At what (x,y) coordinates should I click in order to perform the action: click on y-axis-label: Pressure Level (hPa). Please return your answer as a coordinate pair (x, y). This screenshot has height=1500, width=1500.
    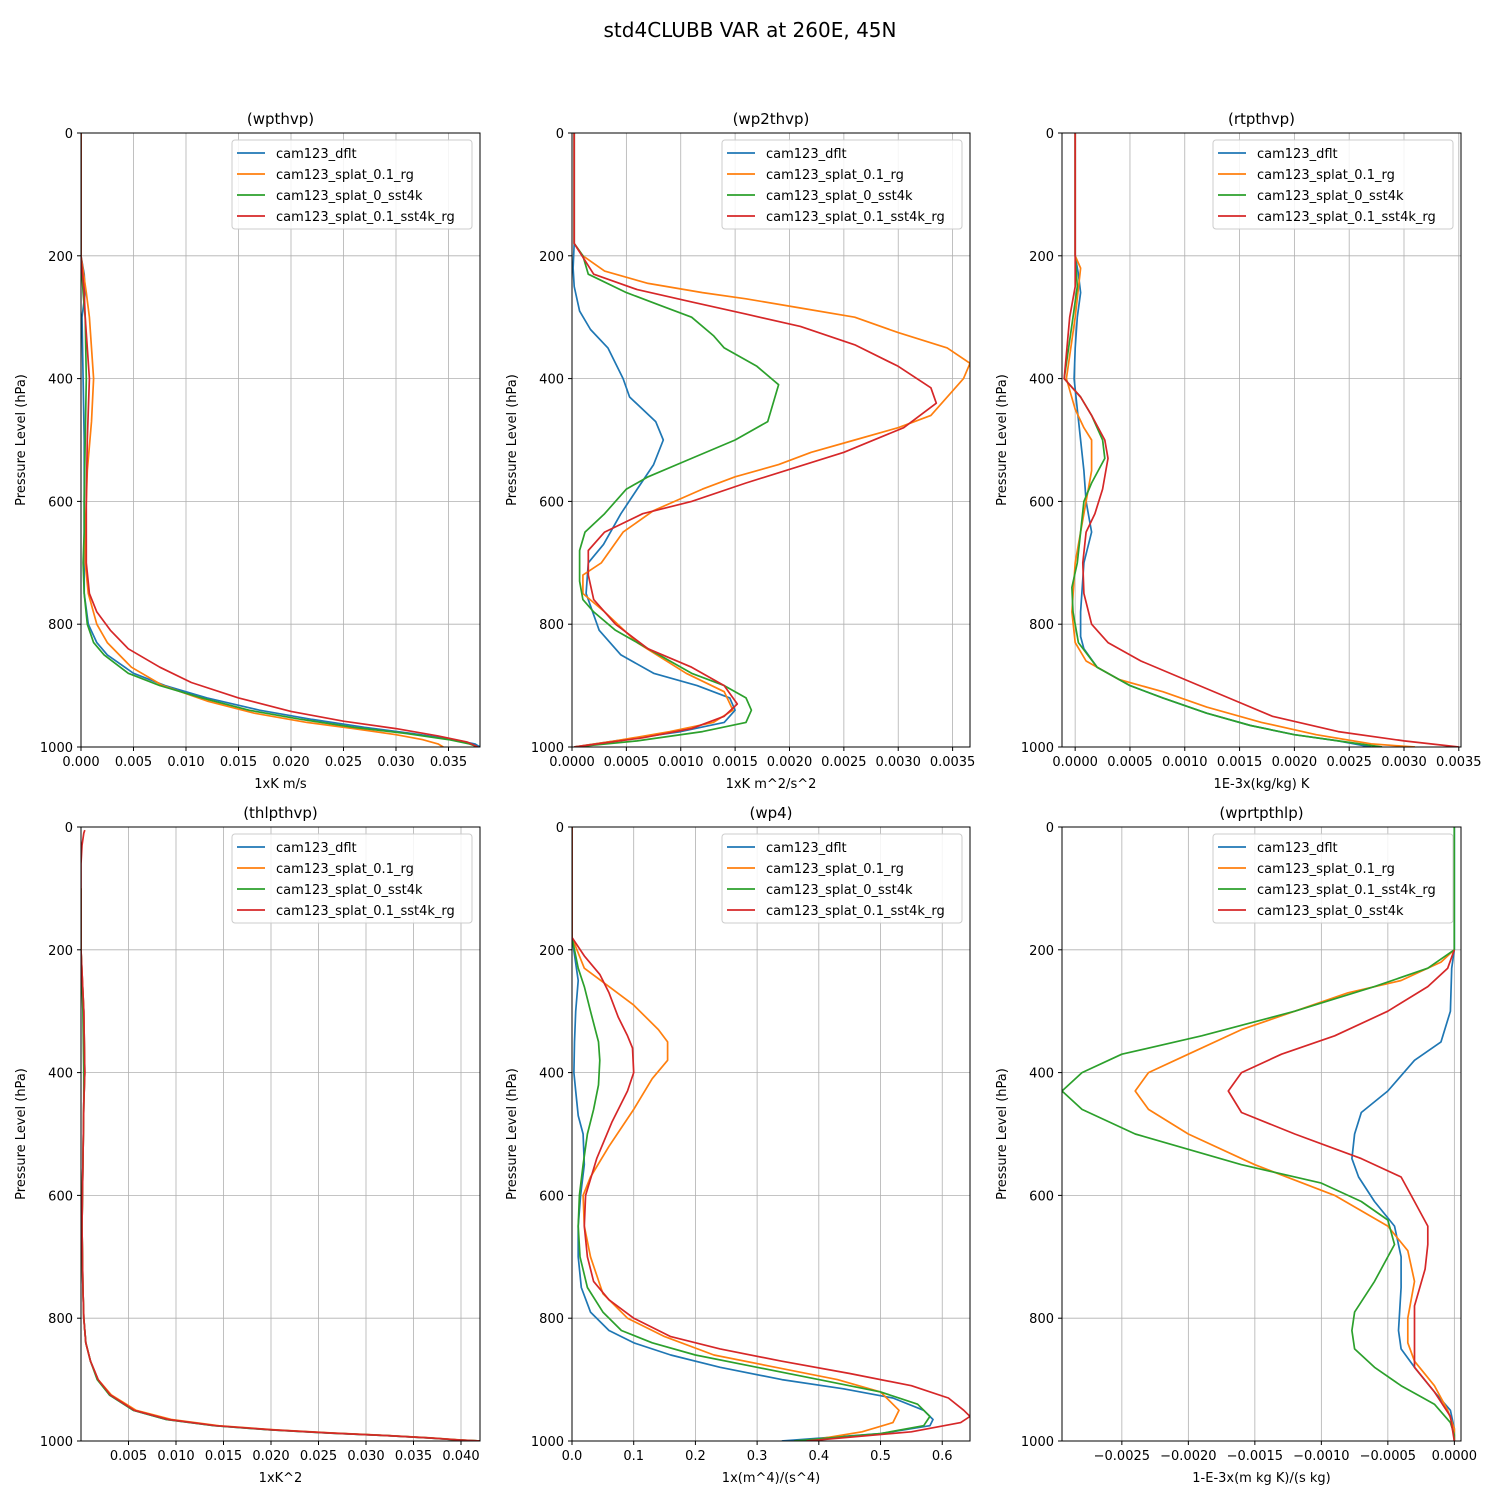
    Looking at the image, I should click on (512, 1134).